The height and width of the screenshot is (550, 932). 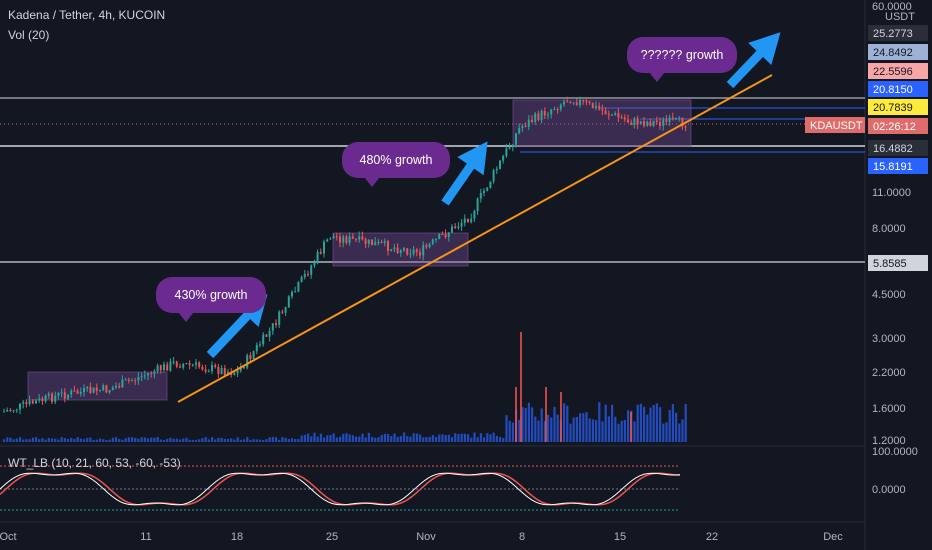 I want to click on osc-signal, so click(x=340, y=489).